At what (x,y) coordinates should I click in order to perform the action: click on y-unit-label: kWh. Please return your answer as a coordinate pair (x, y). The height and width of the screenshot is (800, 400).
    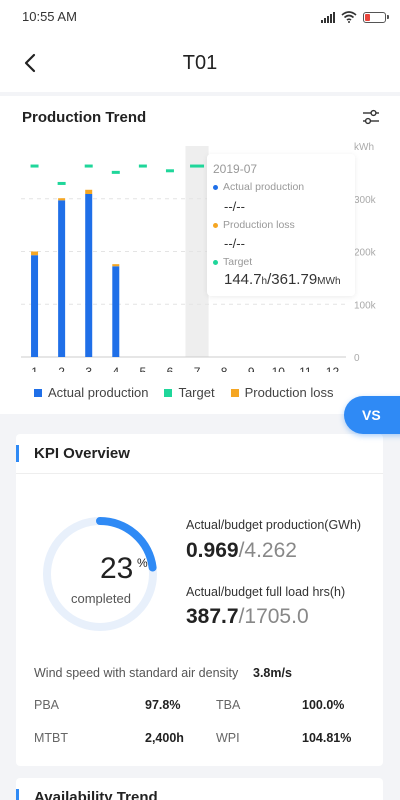
    Looking at the image, I should click on (364, 147).